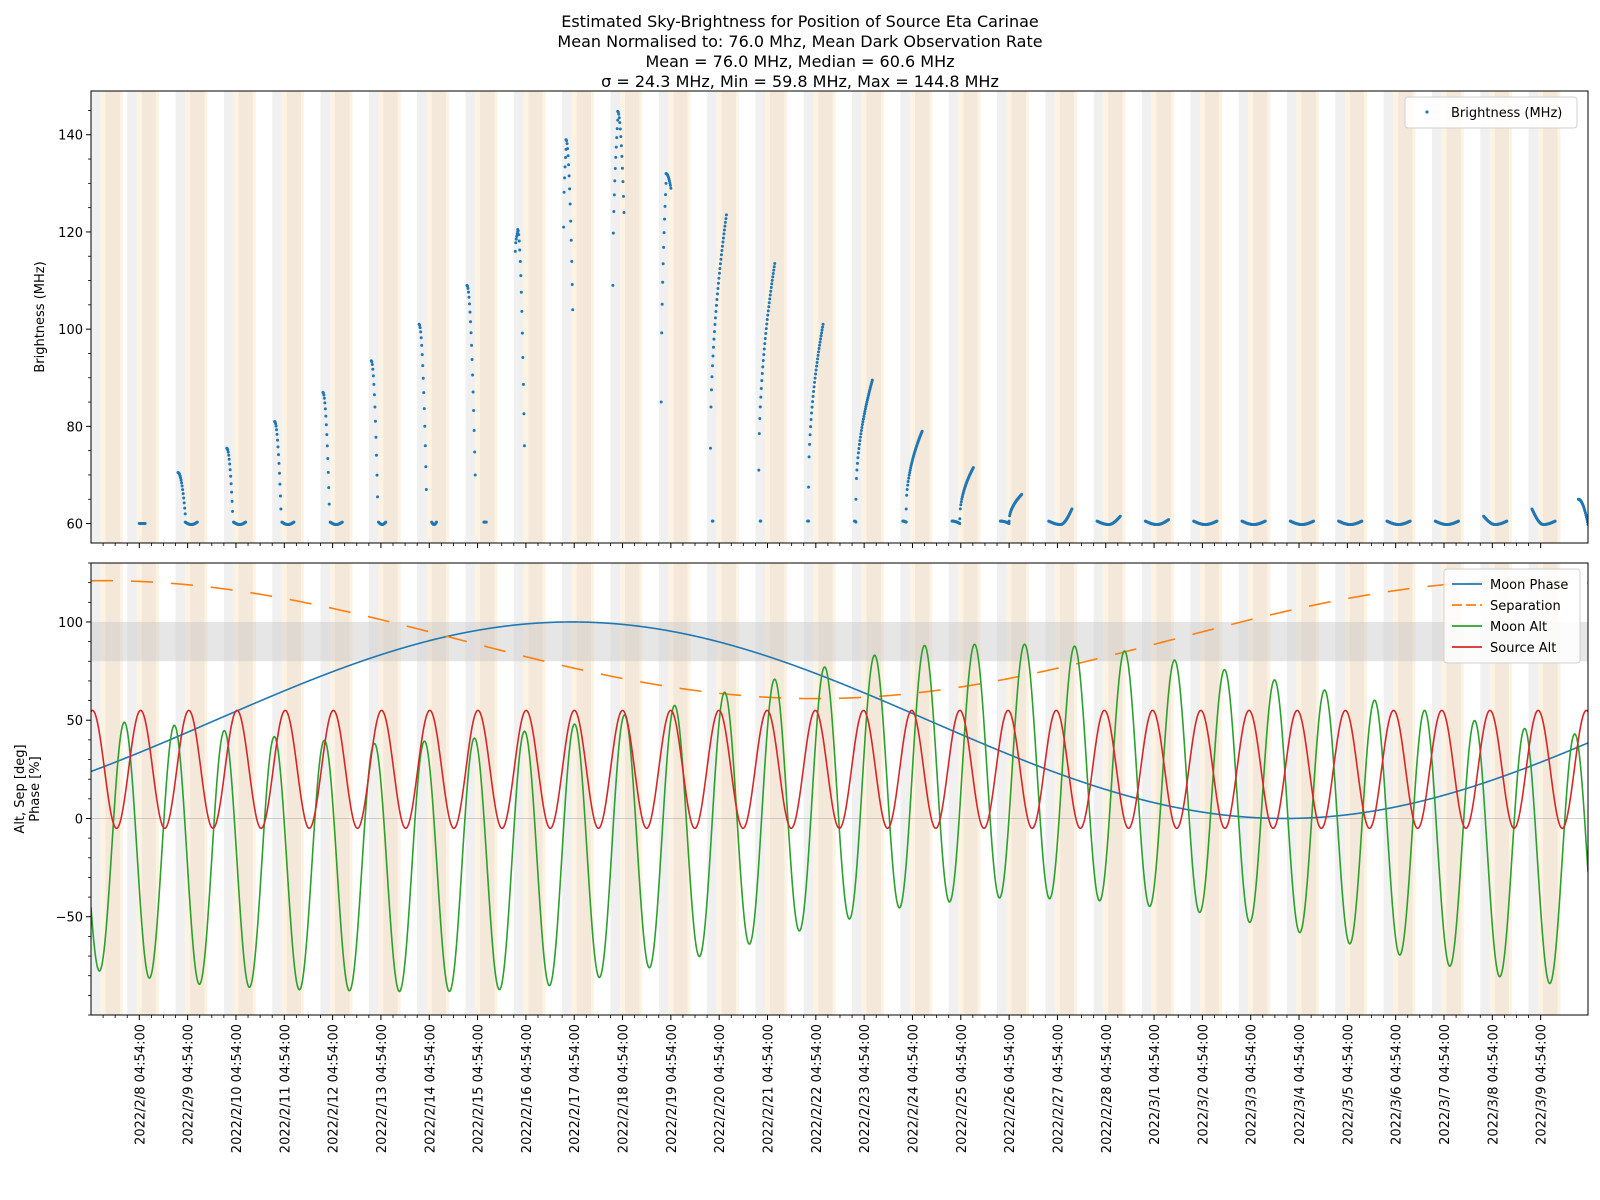  What do you see at coordinates (479, 1088) in the screenshot?
I see `x-tick-label: 2022/2/15 04:54:00` at bounding box center [479, 1088].